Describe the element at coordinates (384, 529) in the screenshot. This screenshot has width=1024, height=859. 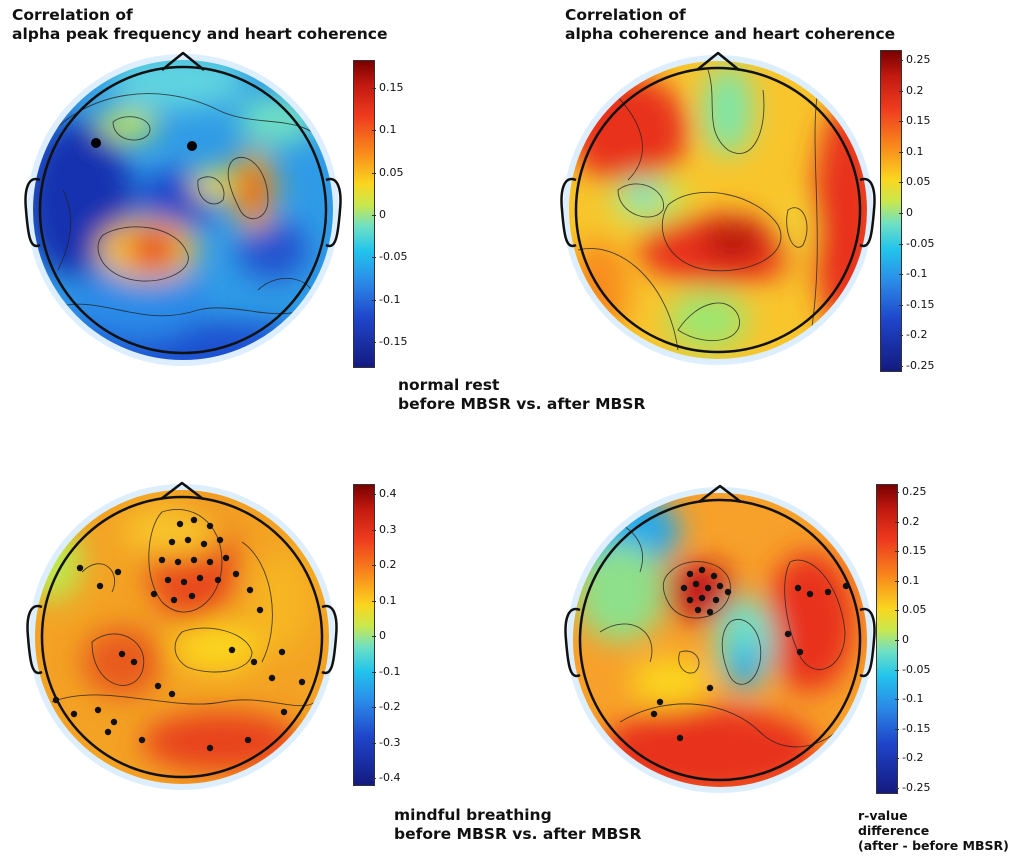
I see `colorbar-tick: 0.3` at that location.